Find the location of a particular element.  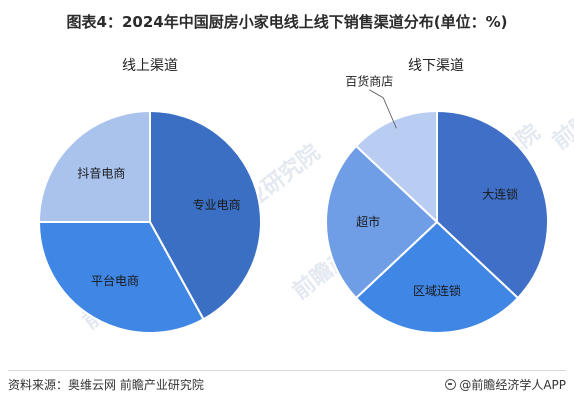

footer-divider is located at coordinates (287, 370).